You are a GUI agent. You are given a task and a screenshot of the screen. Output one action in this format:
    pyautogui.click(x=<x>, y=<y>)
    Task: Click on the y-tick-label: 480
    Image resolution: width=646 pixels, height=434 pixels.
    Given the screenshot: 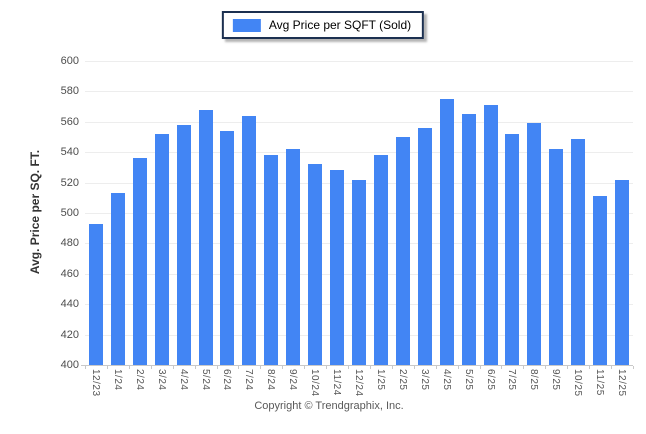 What is the action you would take?
    pyautogui.click(x=69, y=243)
    